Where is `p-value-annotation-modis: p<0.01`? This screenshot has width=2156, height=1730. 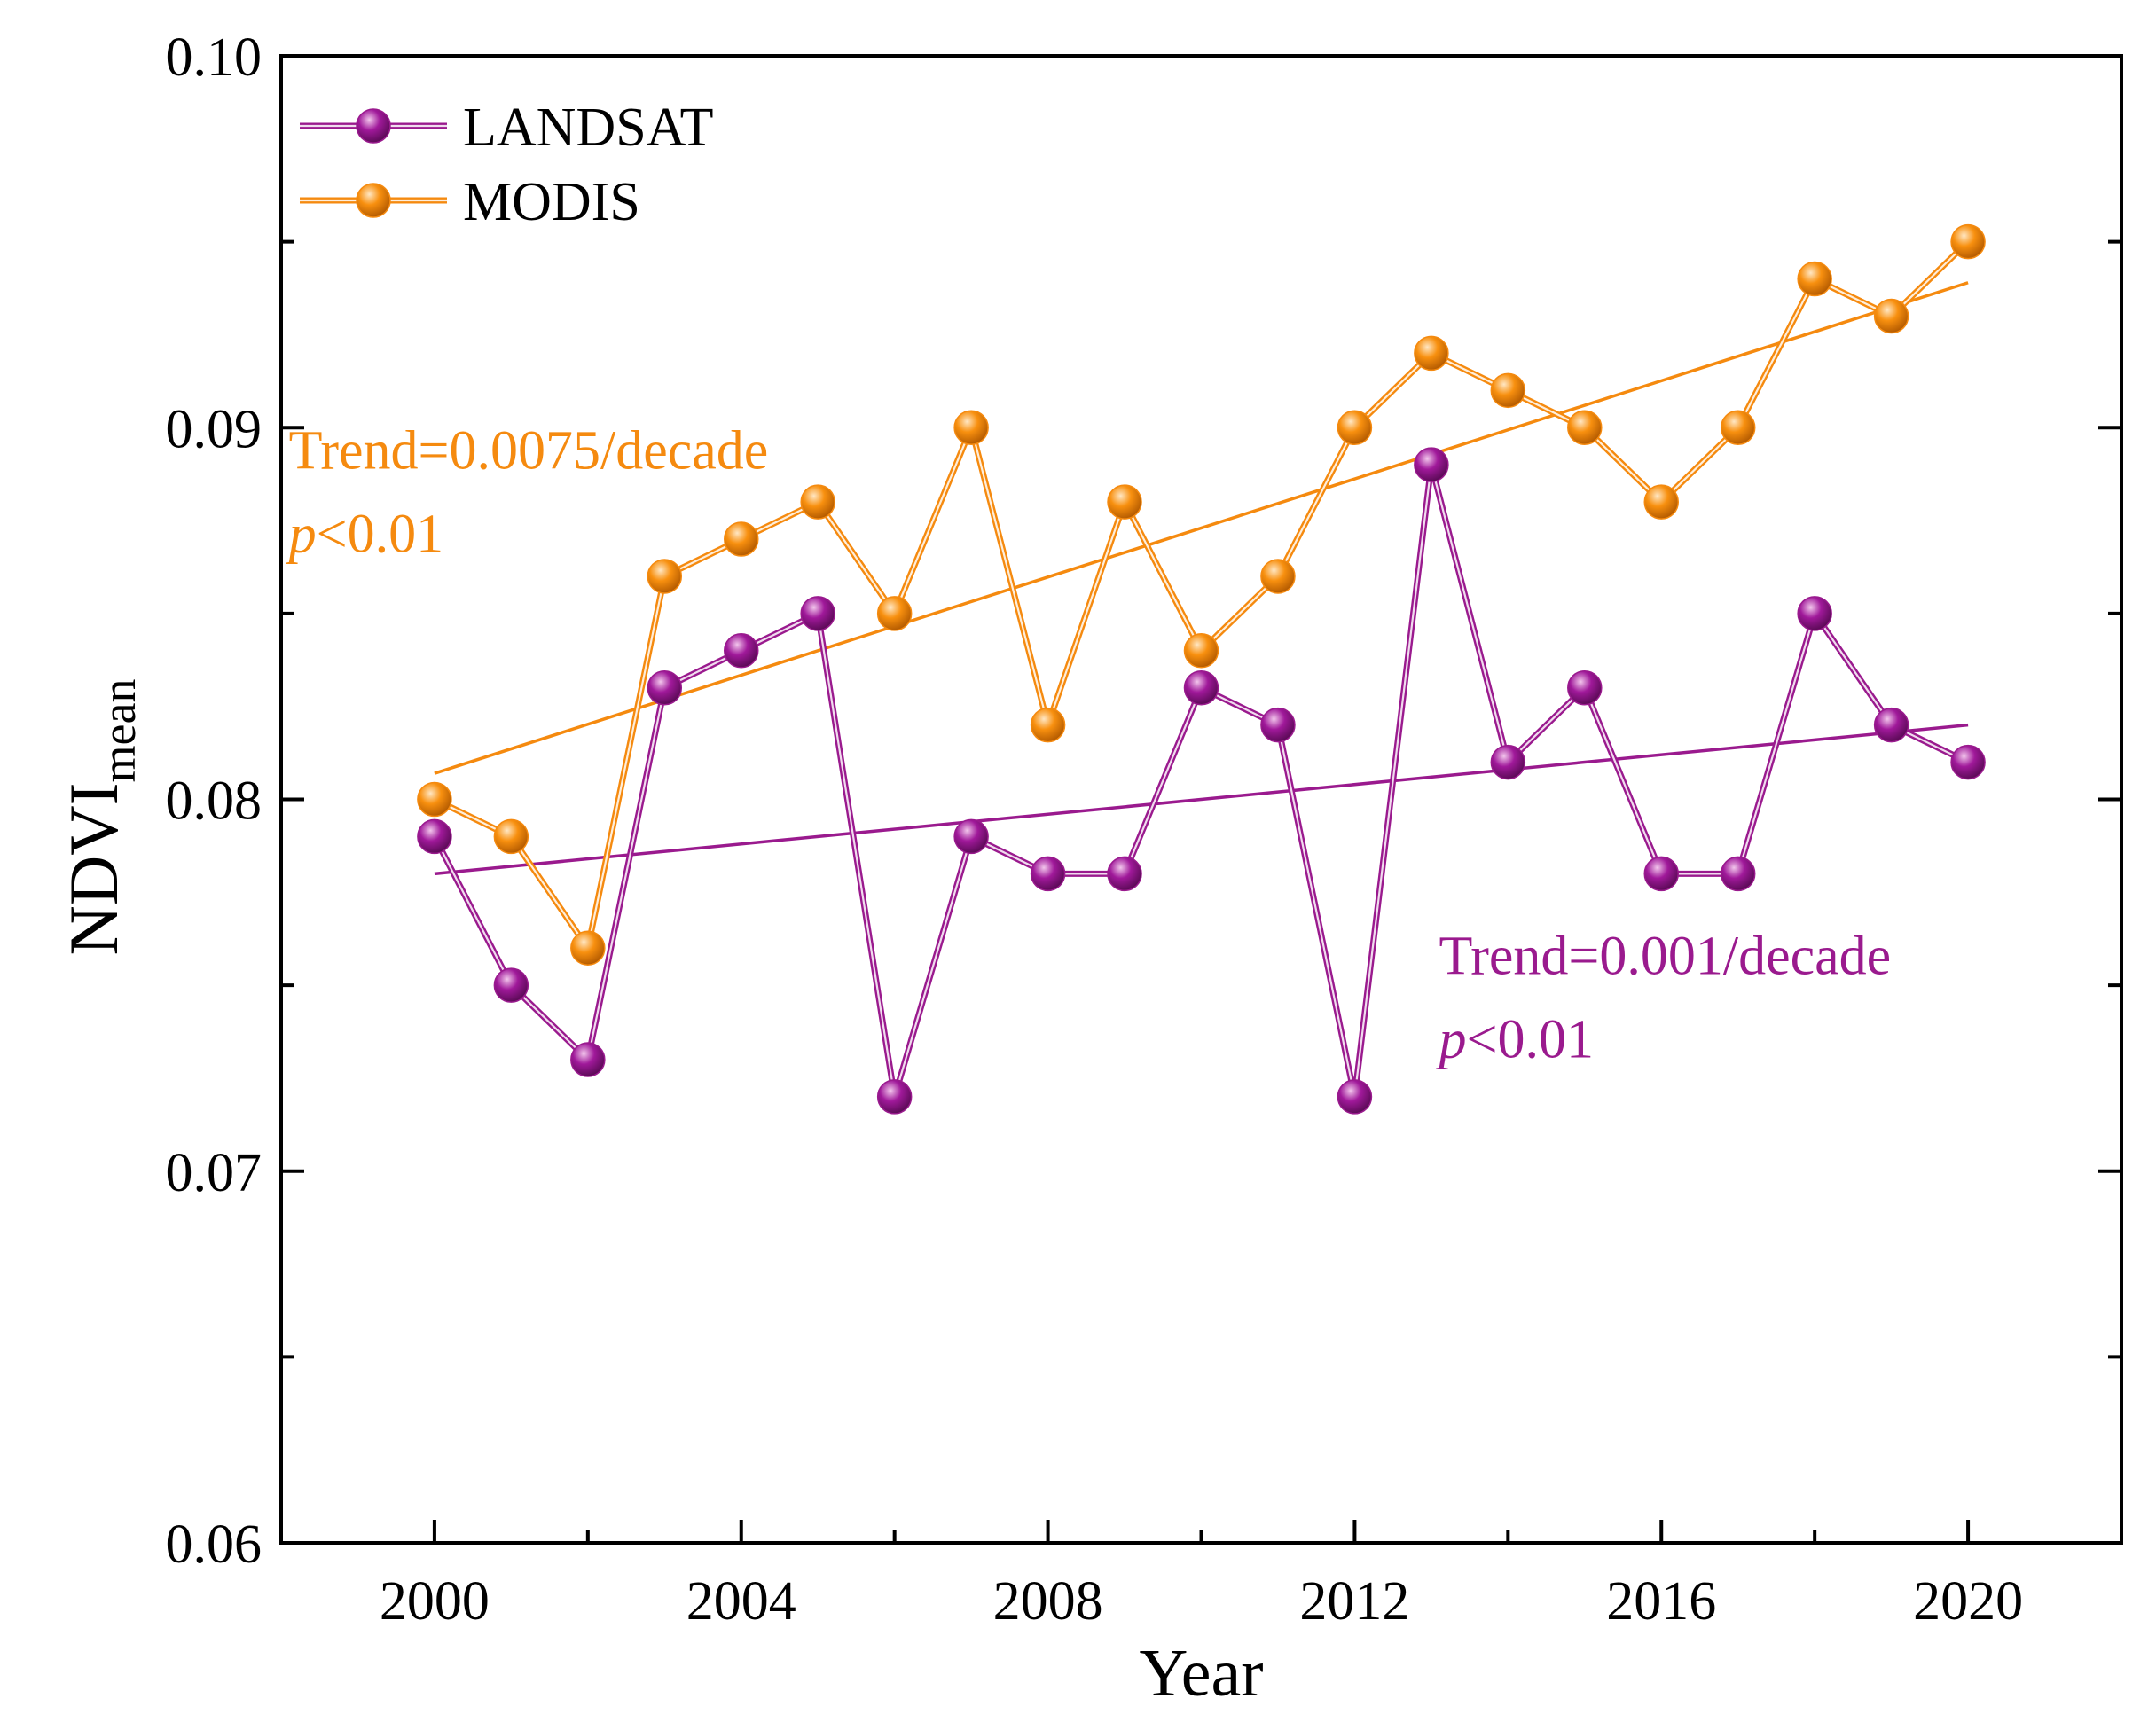
p-value-annotation-modis: p<0.01 is located at coordinates (364, 534).